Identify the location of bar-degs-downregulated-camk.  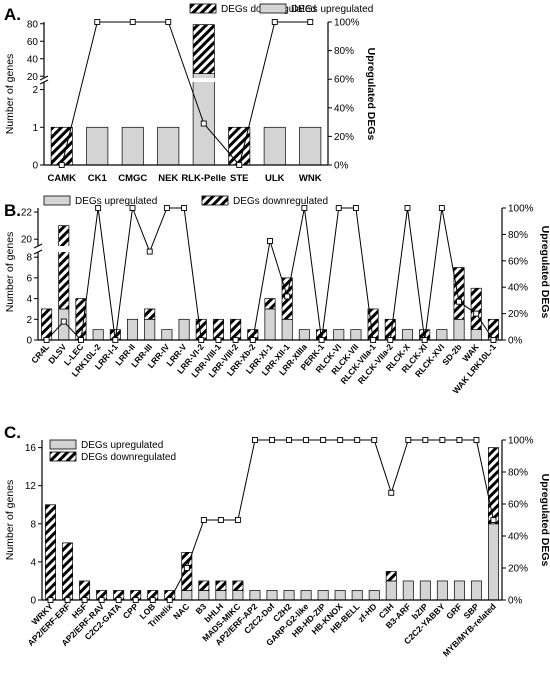
(61, 146).